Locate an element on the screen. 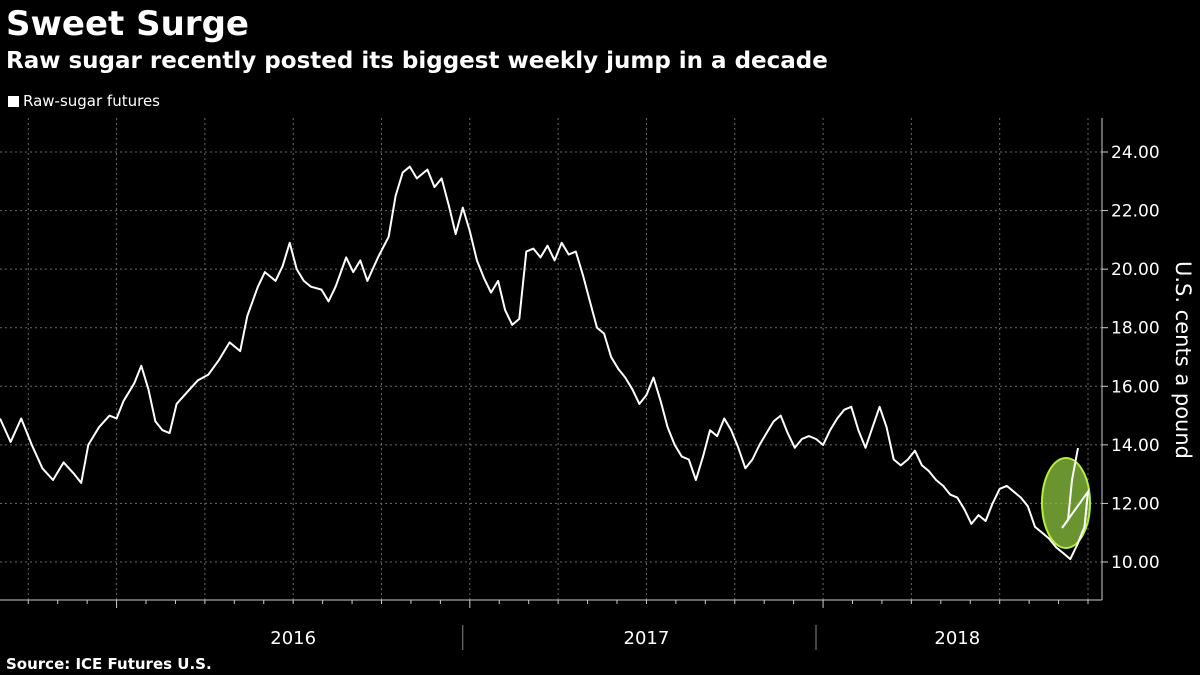 The image size is (1200, 675). y-tick-label: 16.00 is located at coordinates (1135, 387).